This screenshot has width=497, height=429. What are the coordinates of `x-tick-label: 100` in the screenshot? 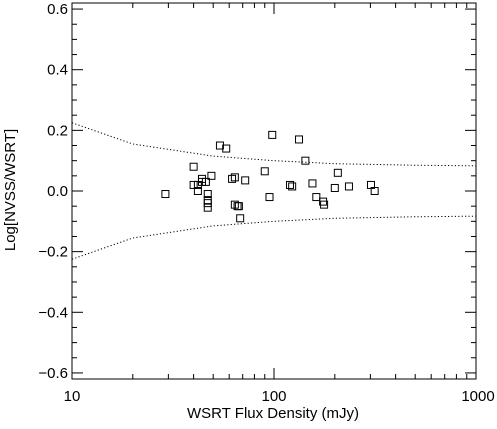 It's located at (273, 396).